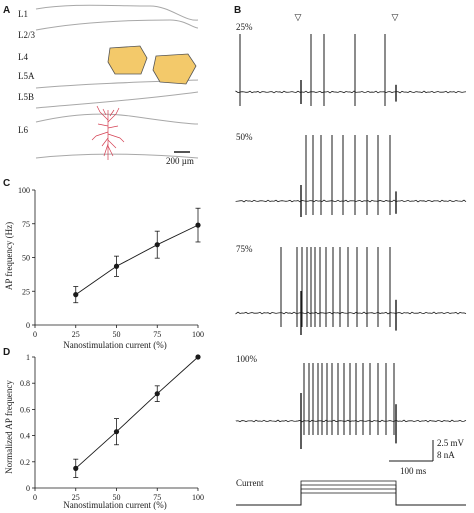  Describe the element at coordinates (26, 76) in the screenshot. I see `layer-label-l5a: L5A` at that location.